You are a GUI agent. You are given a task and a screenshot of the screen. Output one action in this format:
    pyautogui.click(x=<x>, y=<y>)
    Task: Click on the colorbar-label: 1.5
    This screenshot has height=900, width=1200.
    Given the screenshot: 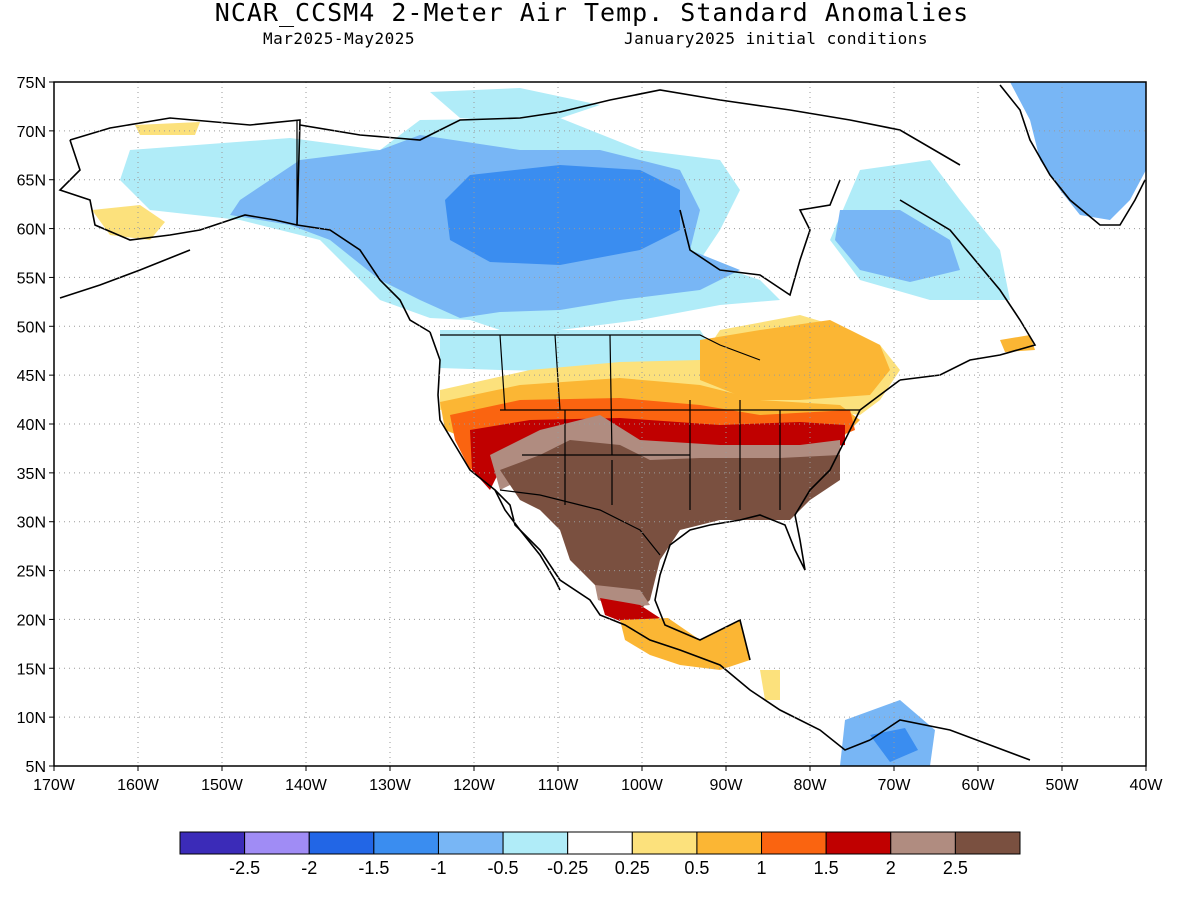 What is the action you would take?
    pyautogui.click(x=826, y=868)
    